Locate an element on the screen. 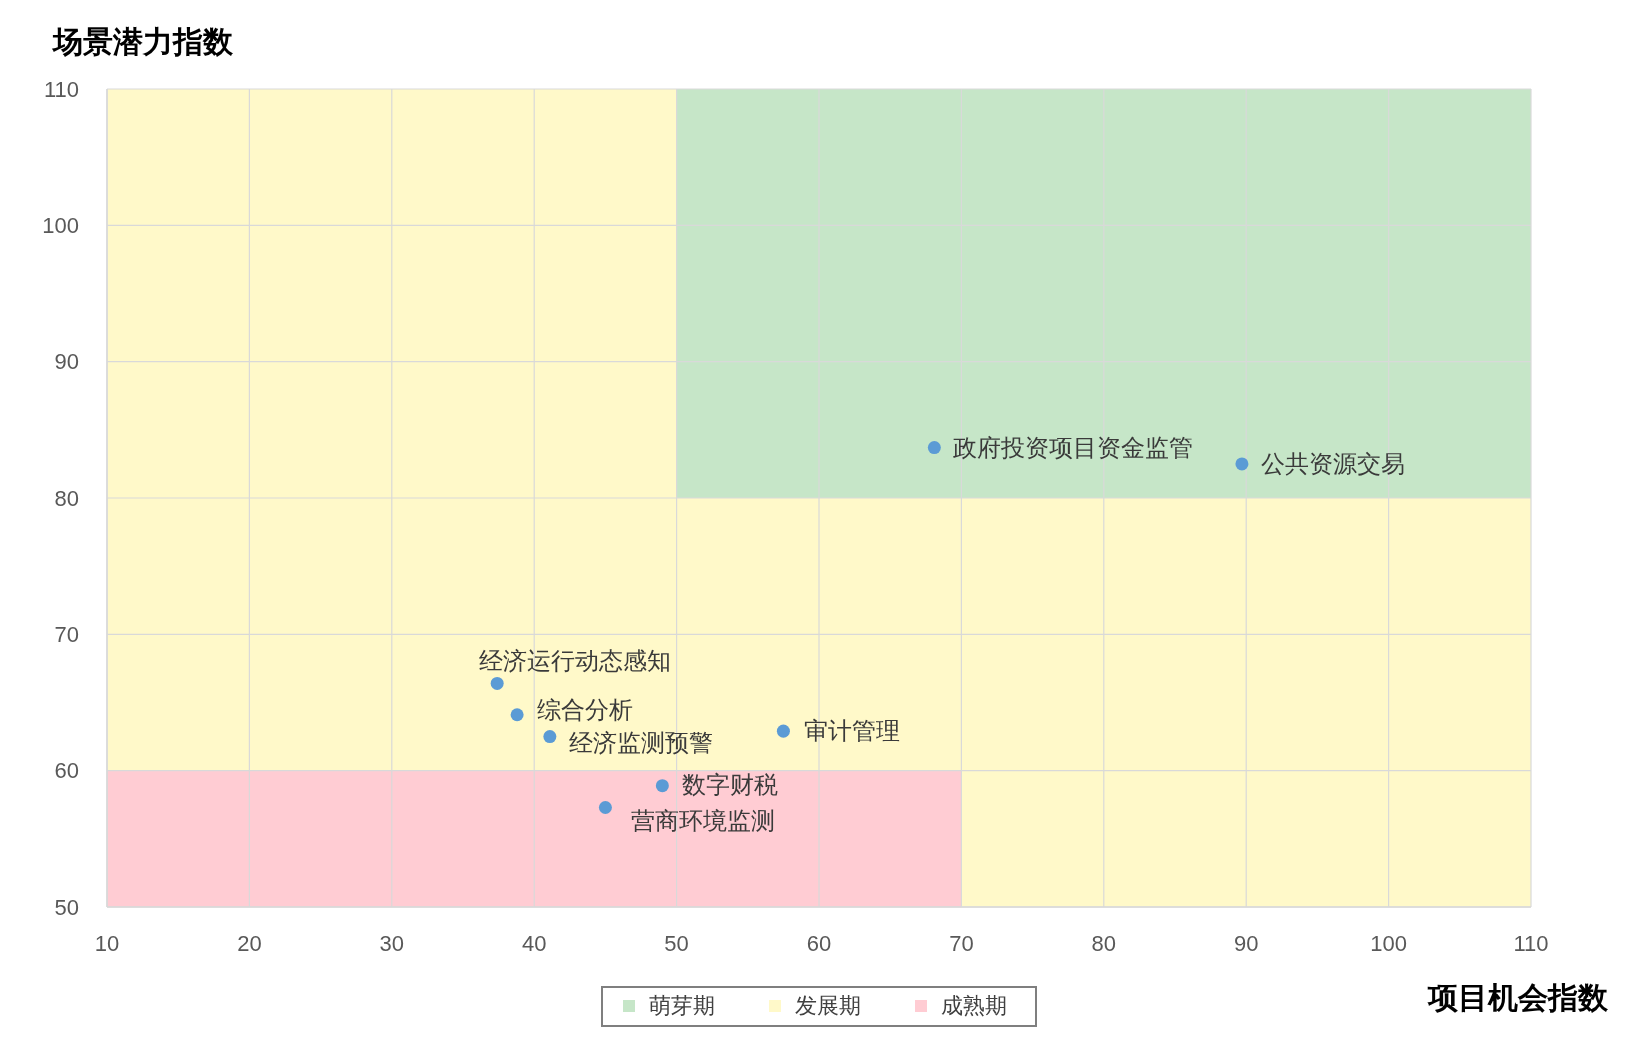 The image size is (1627, 1061). annotation: 经济监测预警 is located at coordinates (640, 742).